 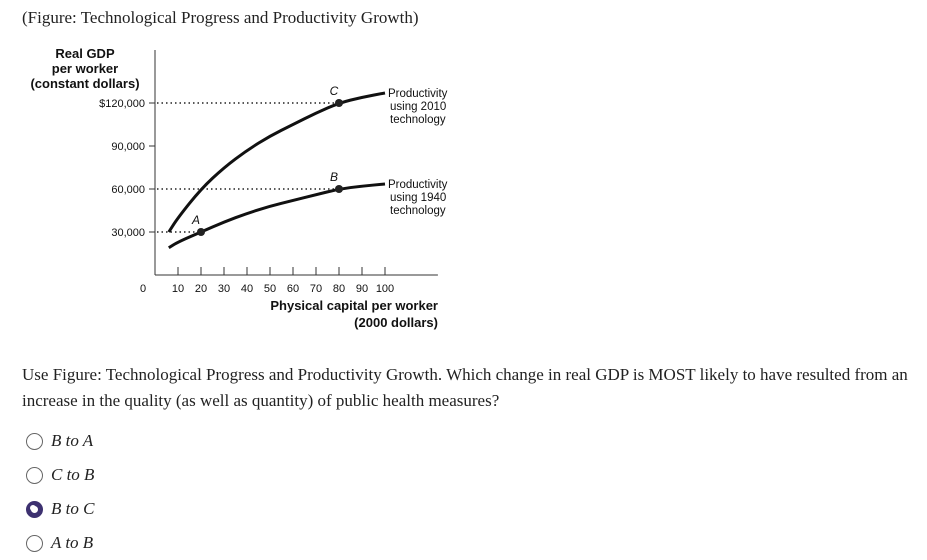 What do you see at coordinates (85, 53) in the screenshot?
I see `y-axis-label: Real GDP` at bounding box center [85, 53].